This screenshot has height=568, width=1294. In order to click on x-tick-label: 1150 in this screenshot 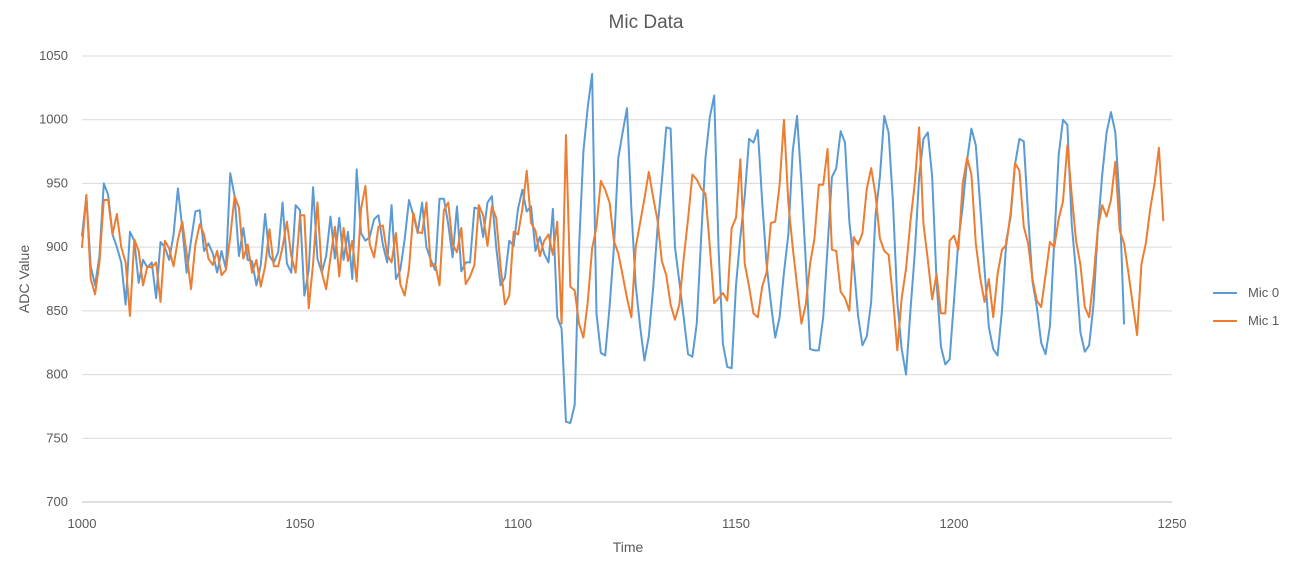, I will do `click(736, 523)`.